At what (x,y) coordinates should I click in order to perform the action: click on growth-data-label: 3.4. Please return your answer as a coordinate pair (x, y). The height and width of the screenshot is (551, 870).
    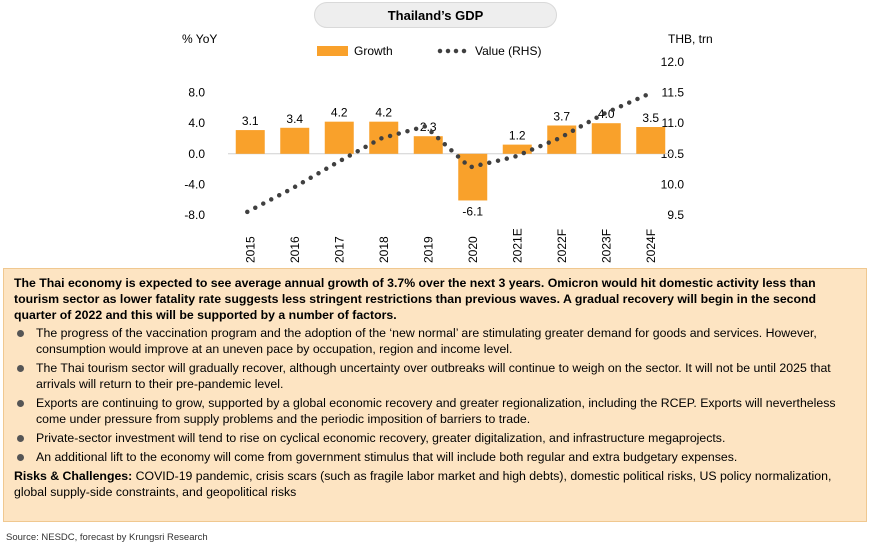
    Looking at the image, I should click on (294, 119).